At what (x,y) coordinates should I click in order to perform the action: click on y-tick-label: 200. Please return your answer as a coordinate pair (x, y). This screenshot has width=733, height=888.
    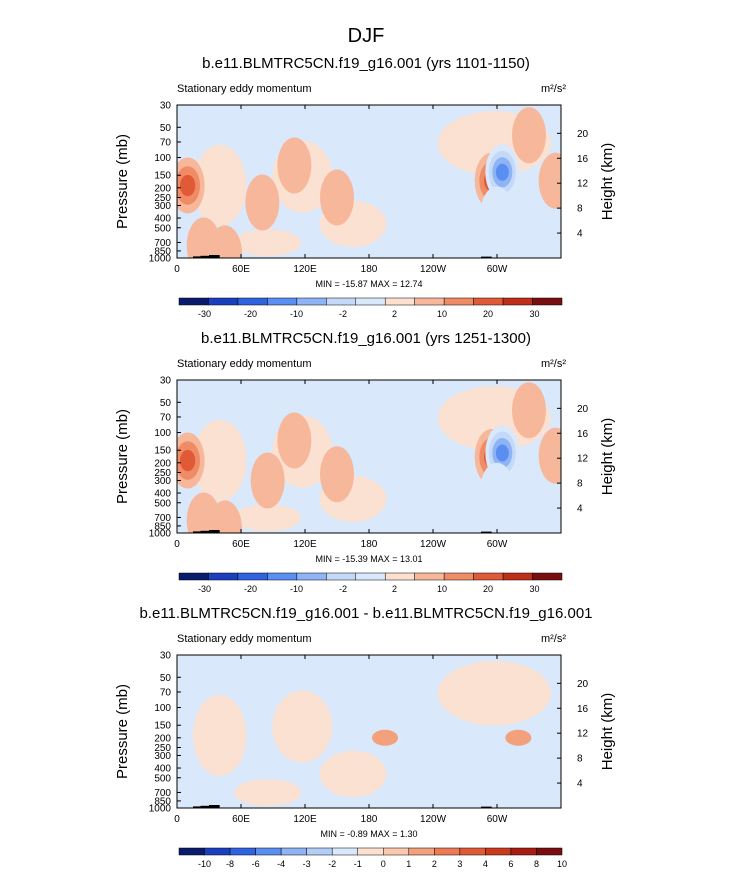
    Looking at the image, I should click on (162, 188).